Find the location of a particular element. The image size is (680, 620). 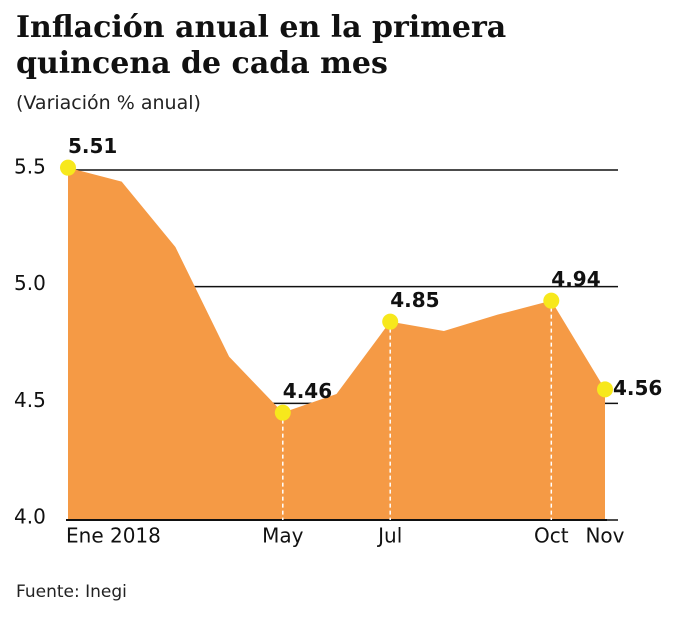

y-tick-label: 5.0 is located at coordinates (30, 283).